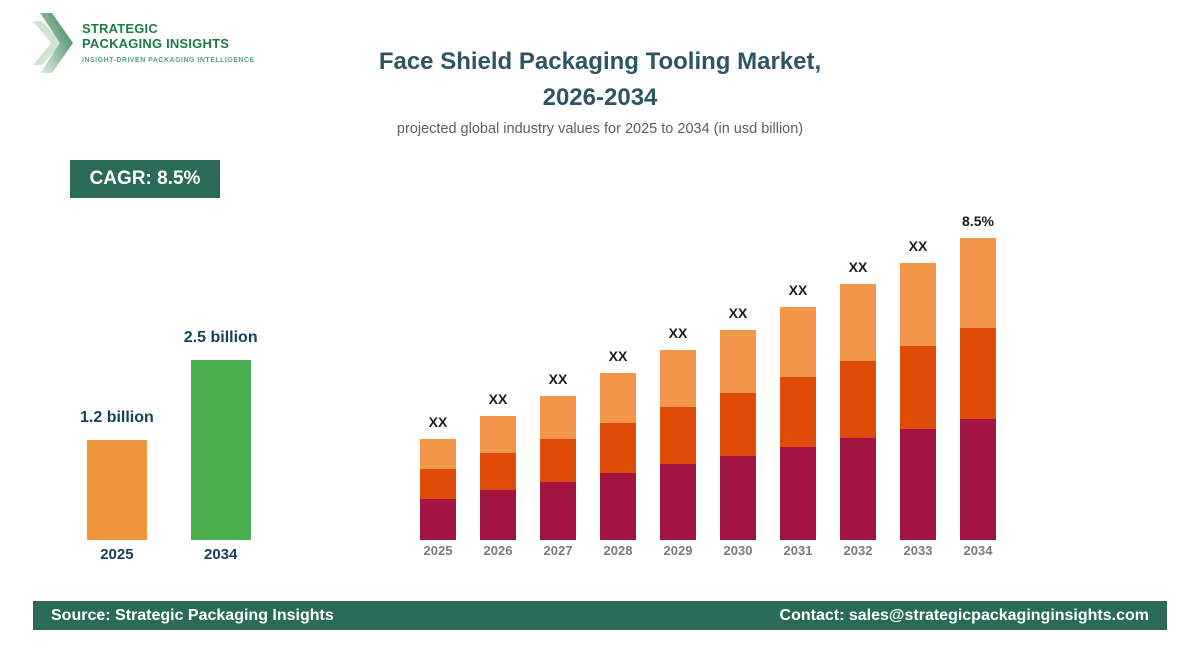  I want to click on mini-bar-group-2034: 2.5 billion 2034, so click(221, 445).